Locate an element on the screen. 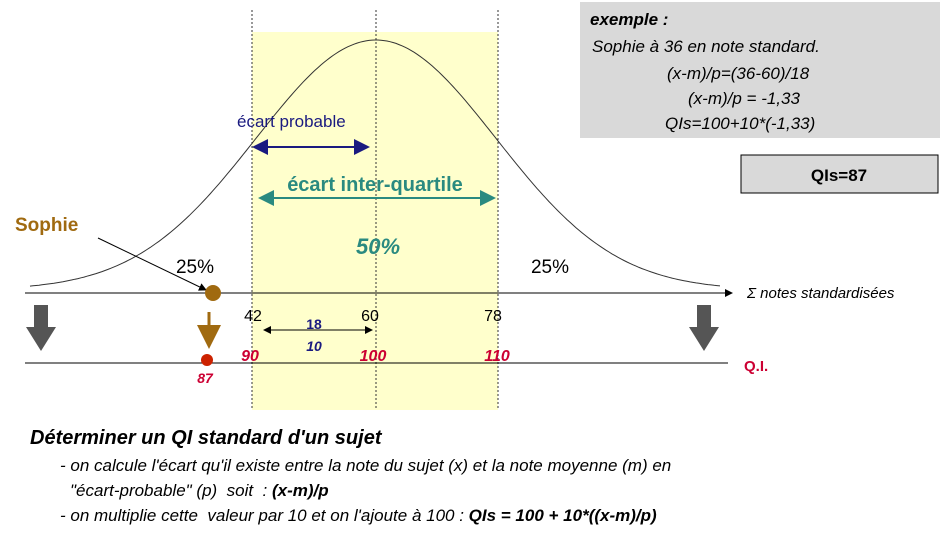  qi-ticks: 90 100 110 is located at coordinates (375, 356).